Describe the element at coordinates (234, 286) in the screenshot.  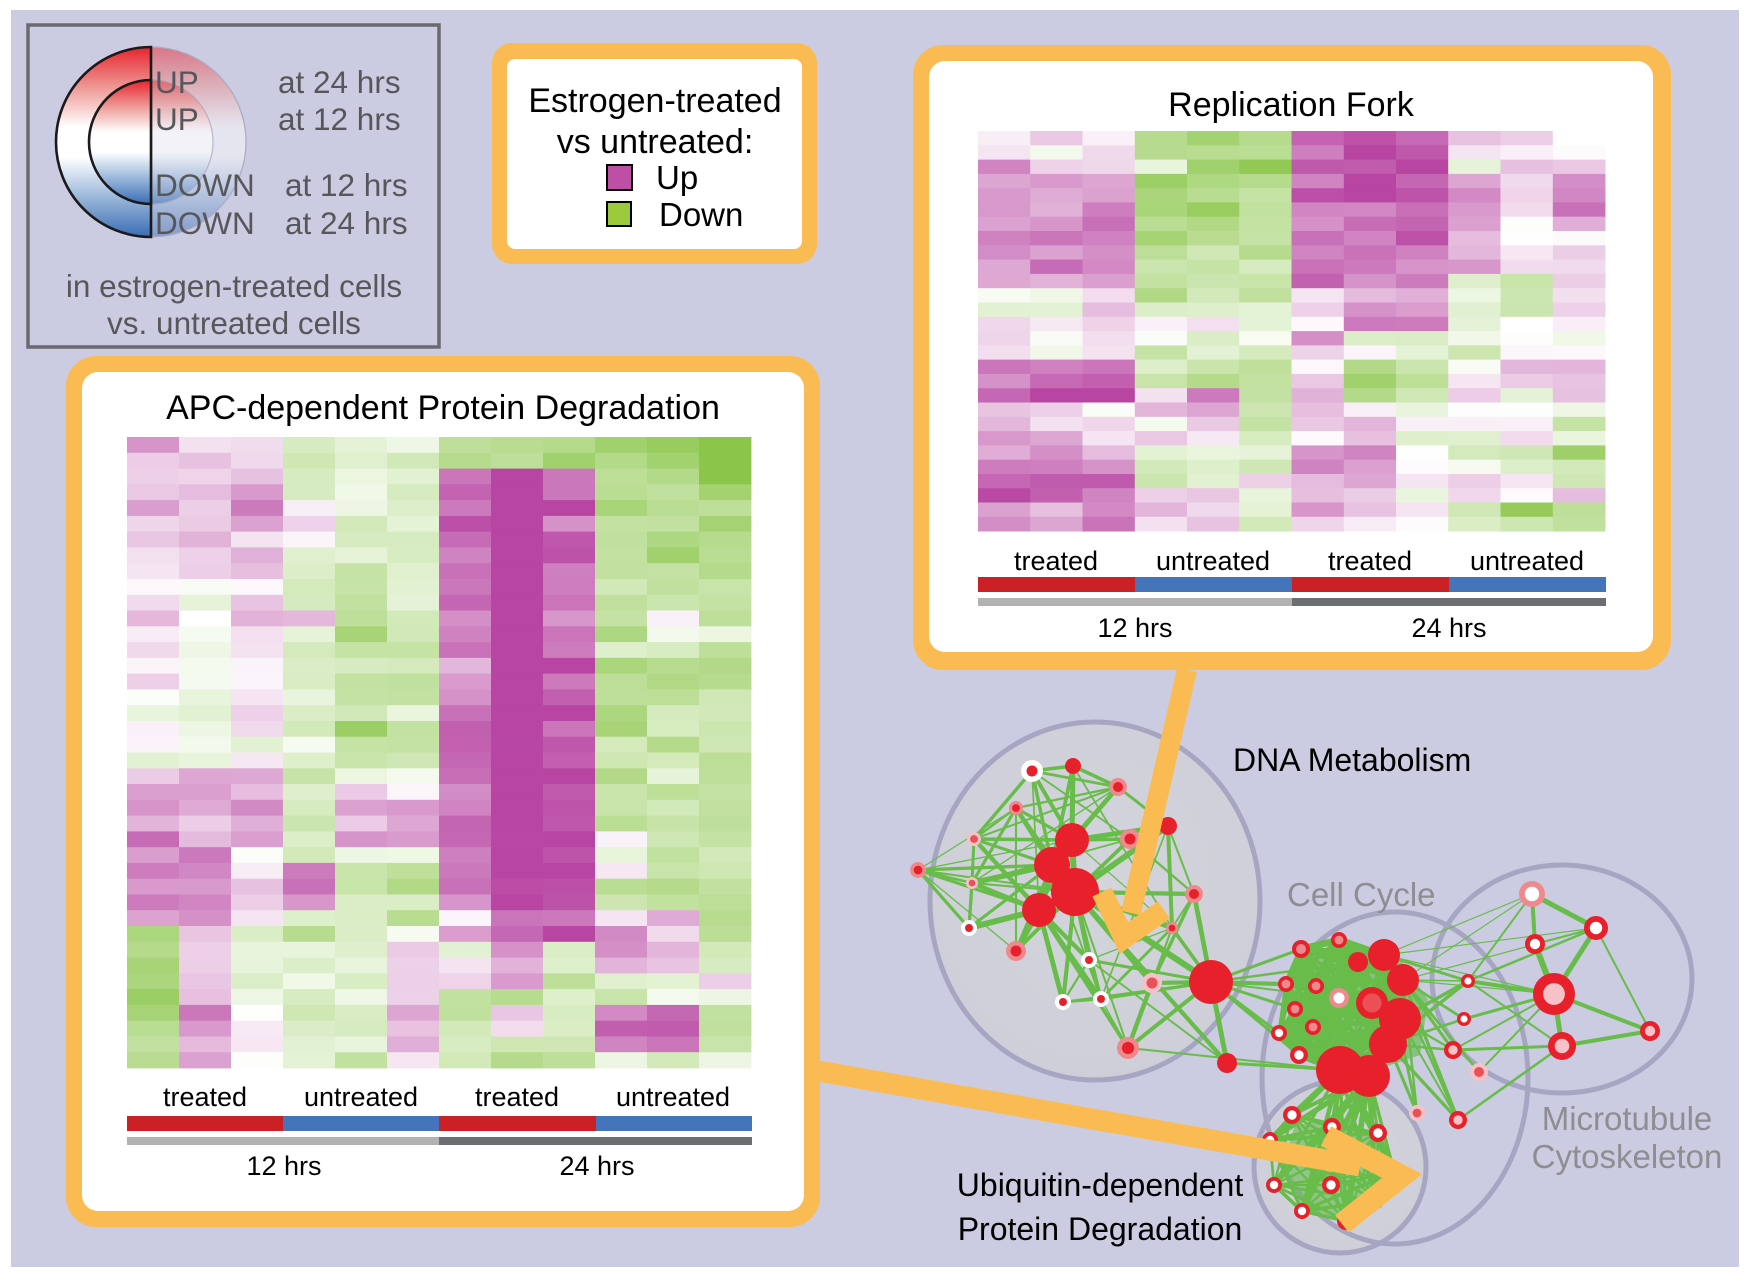
I see `svg-text: in estrogen-treated cells` at that location.